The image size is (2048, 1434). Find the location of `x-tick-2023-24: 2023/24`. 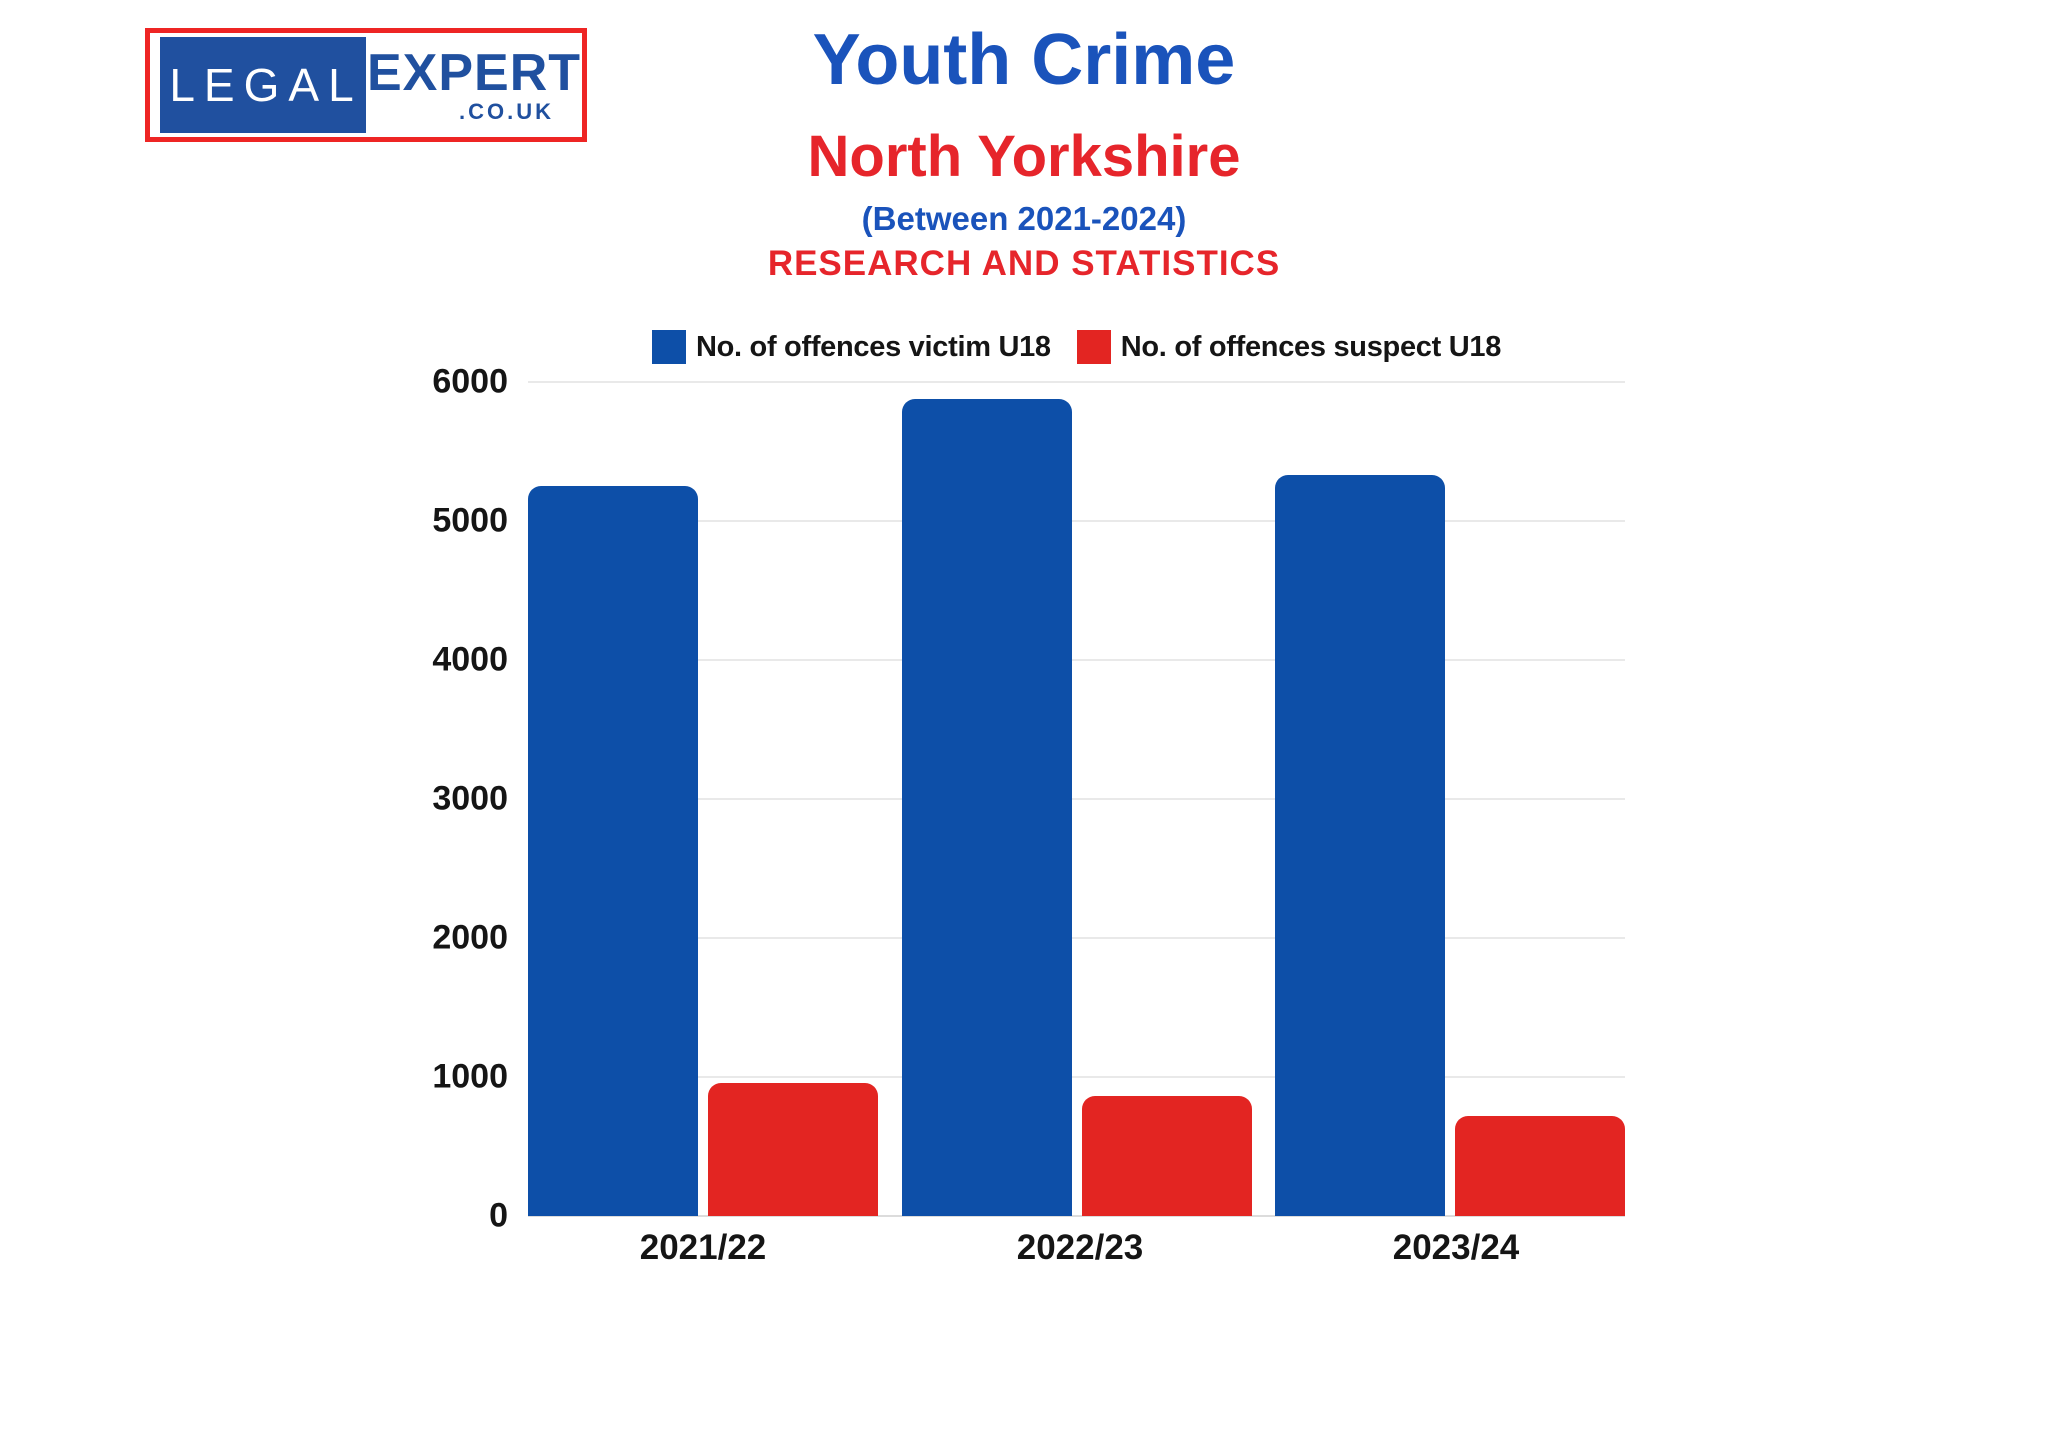

x-tick-2023-24: 2023/24 is located at coordinates (1456, 1247).